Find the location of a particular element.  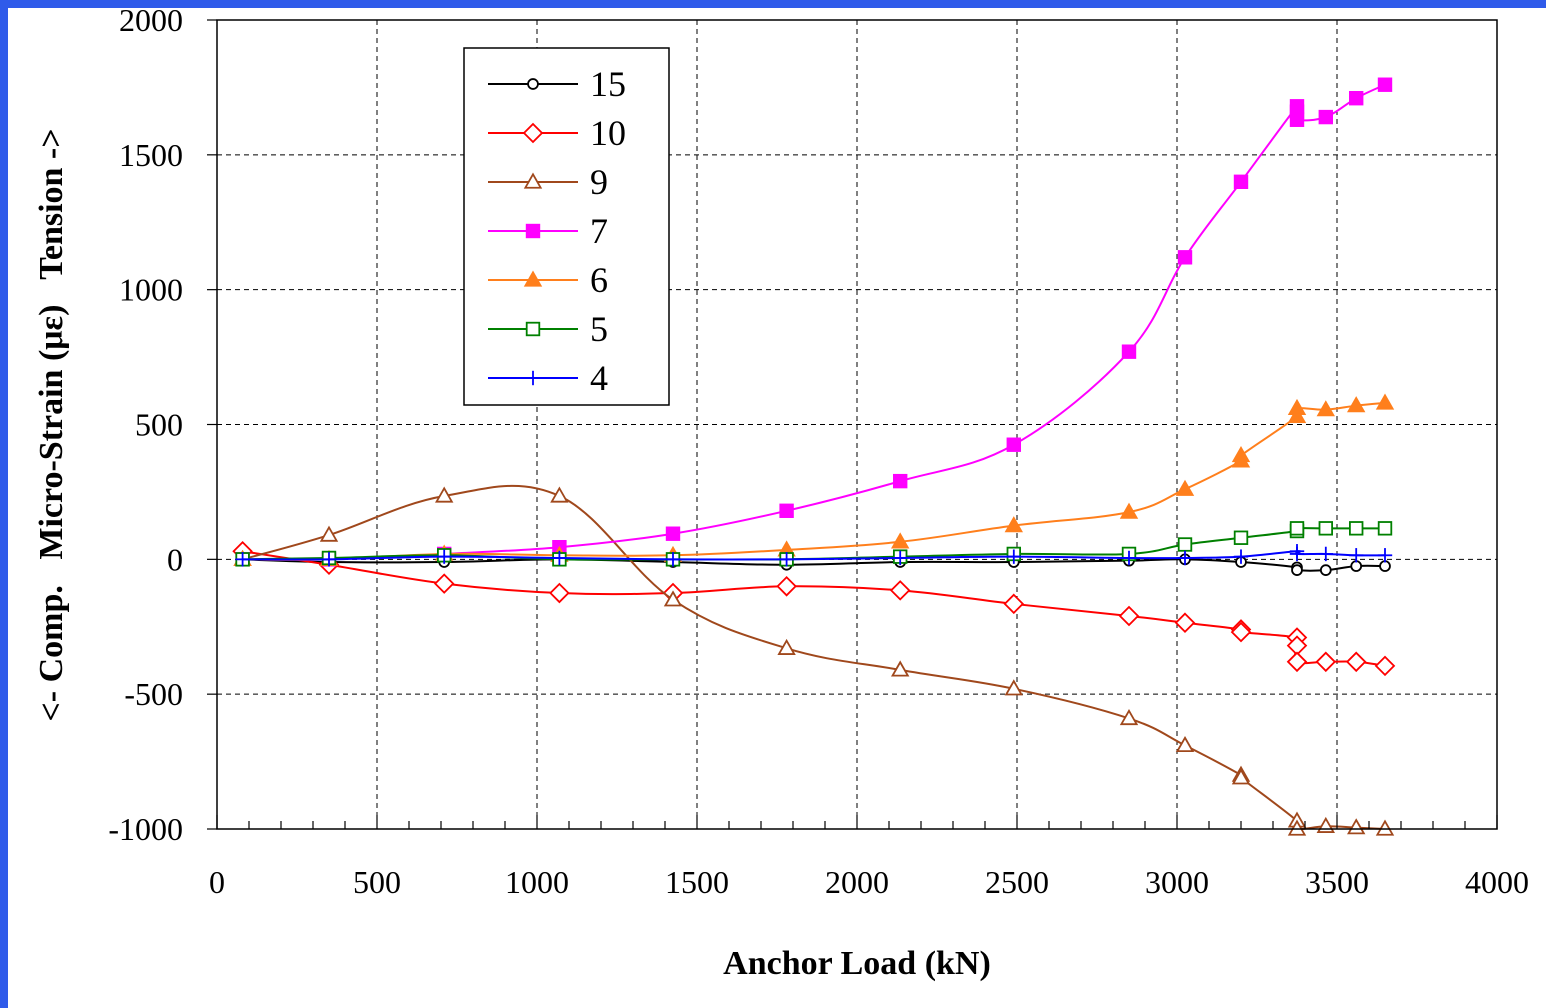

x-axis-title: Anchor Load (kN) is located at coordinates (857, 963).